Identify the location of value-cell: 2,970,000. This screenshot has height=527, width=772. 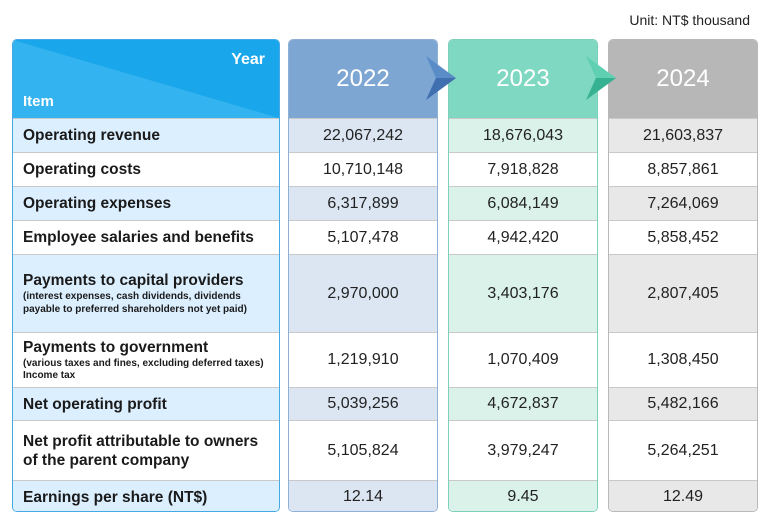
(363, 293).